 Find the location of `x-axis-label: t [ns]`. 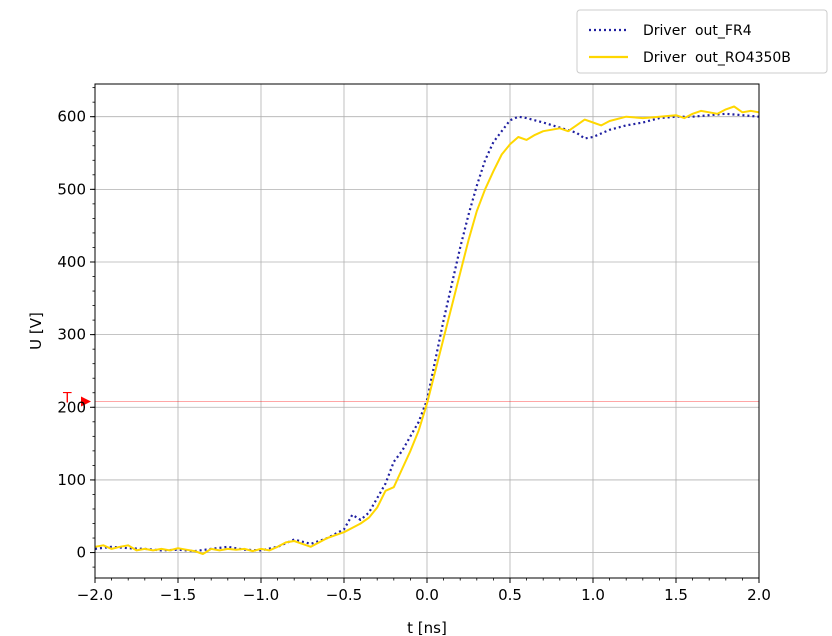

x-axis-label: t [ns] is located at coordinates (427, 627).